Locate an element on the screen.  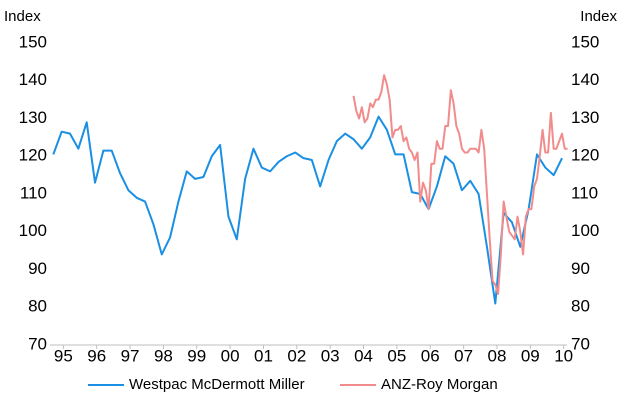
x-tick-label: 95 is located at coordinates (63, 355).